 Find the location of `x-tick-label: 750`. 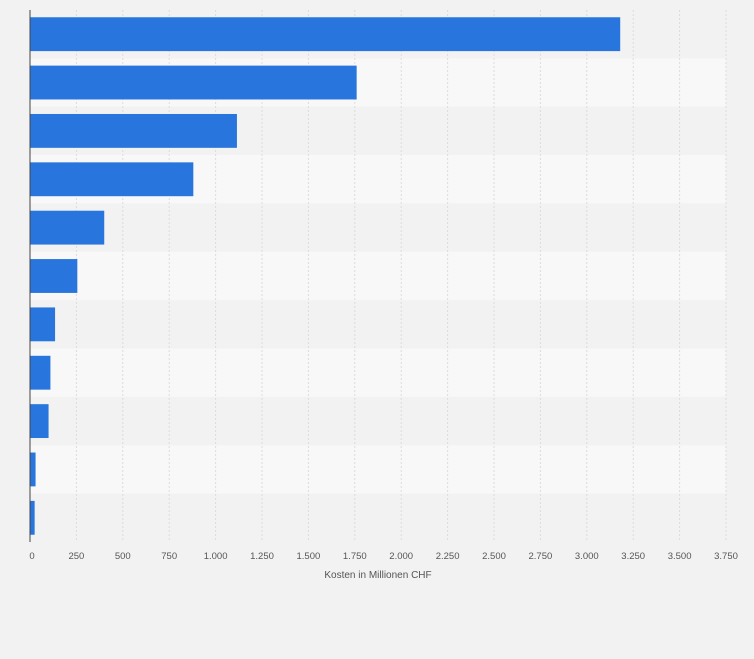

x-tick-label: 750 is located at coordinates (169, 556).